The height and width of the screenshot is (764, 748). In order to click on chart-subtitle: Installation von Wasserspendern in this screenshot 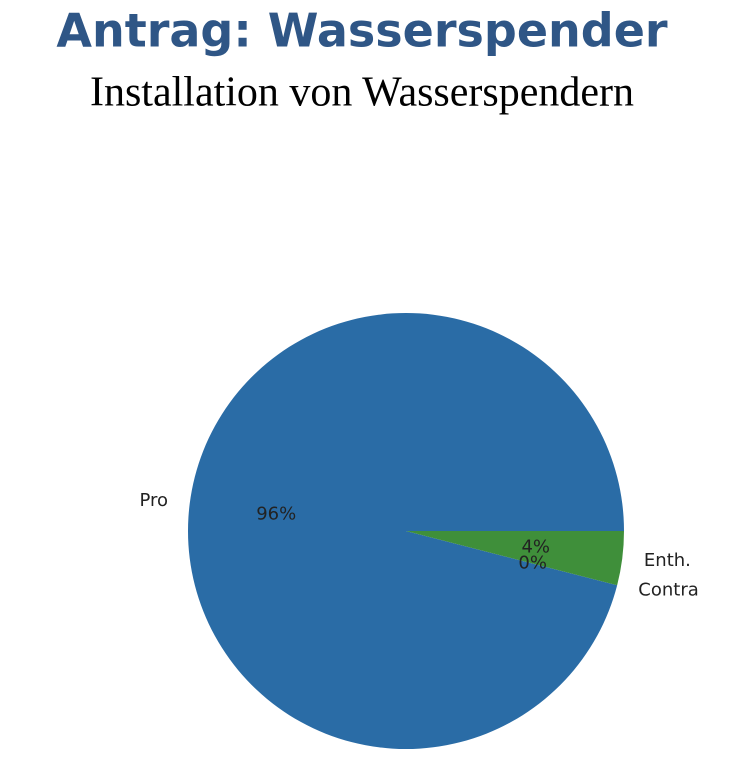, I will do `click(362, 93)`.